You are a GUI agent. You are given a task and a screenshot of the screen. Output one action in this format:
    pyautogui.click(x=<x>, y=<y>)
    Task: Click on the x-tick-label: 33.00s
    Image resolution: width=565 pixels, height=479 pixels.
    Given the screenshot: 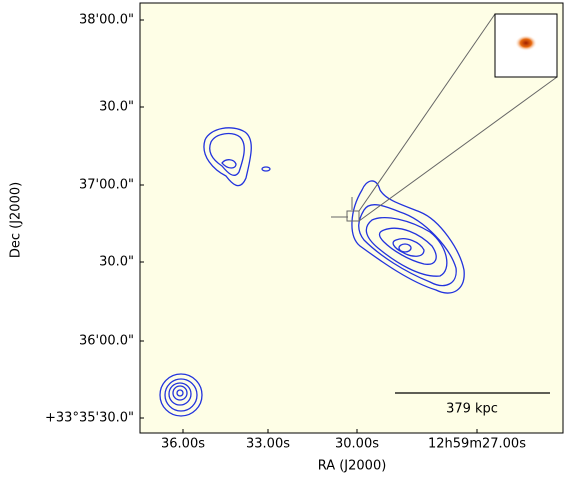 What is the action you would take?
    pyautogui.click(x=268, y=444)
    